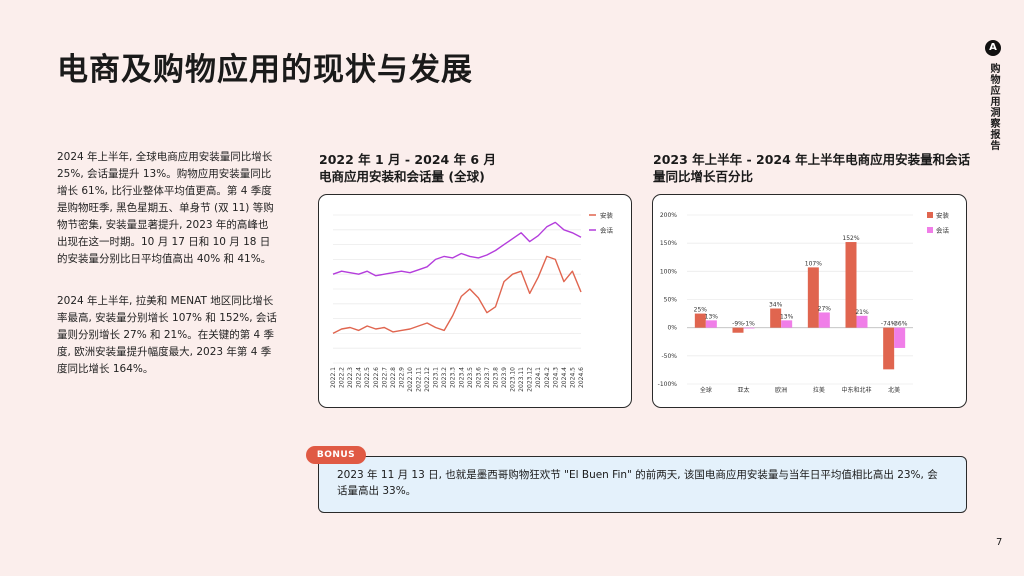 The height and width of the screenshot is (576, 1024). I want to click on line-chart-x-tick: 2023.7, so click(487, 377).